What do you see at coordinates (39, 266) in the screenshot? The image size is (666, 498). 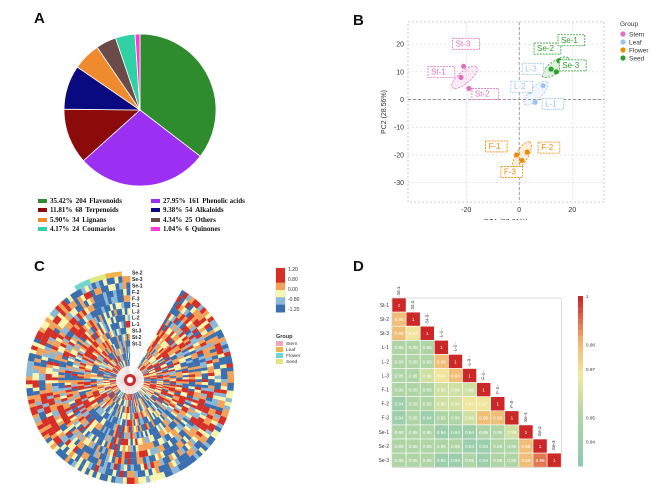 I see `panel-c-label: C` at bounding box center [39, 266].